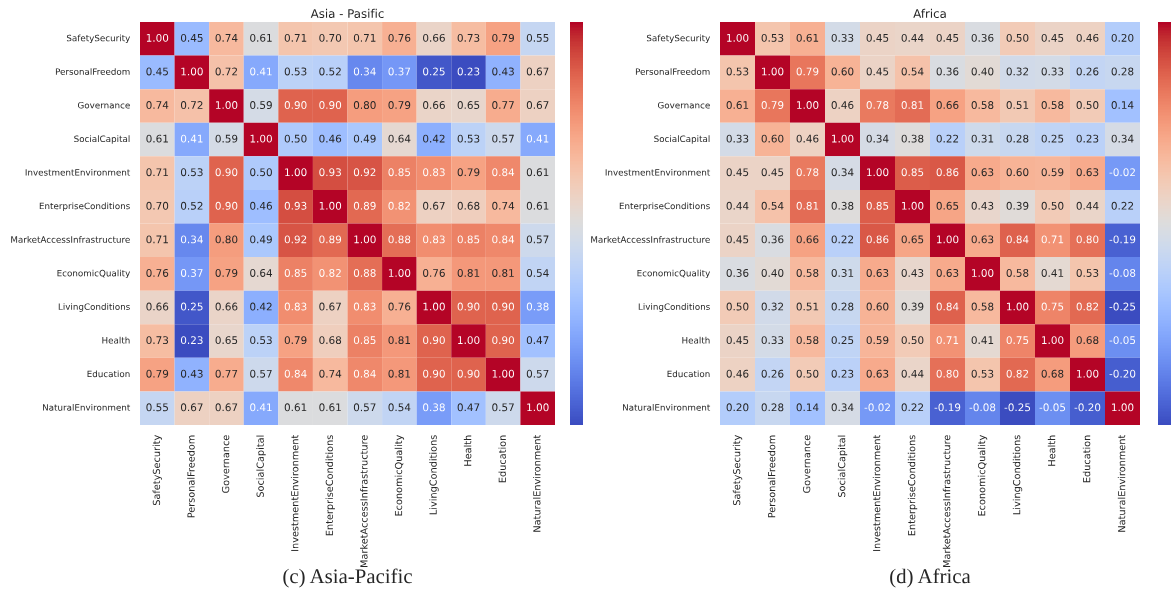 The width and height of the screenshot is (1172, 594). What do you see at coordinates (294, 492) in the screenshot?
I see `x-tick-label: InvestmentEnvironment` at bounding box center [294, 492].